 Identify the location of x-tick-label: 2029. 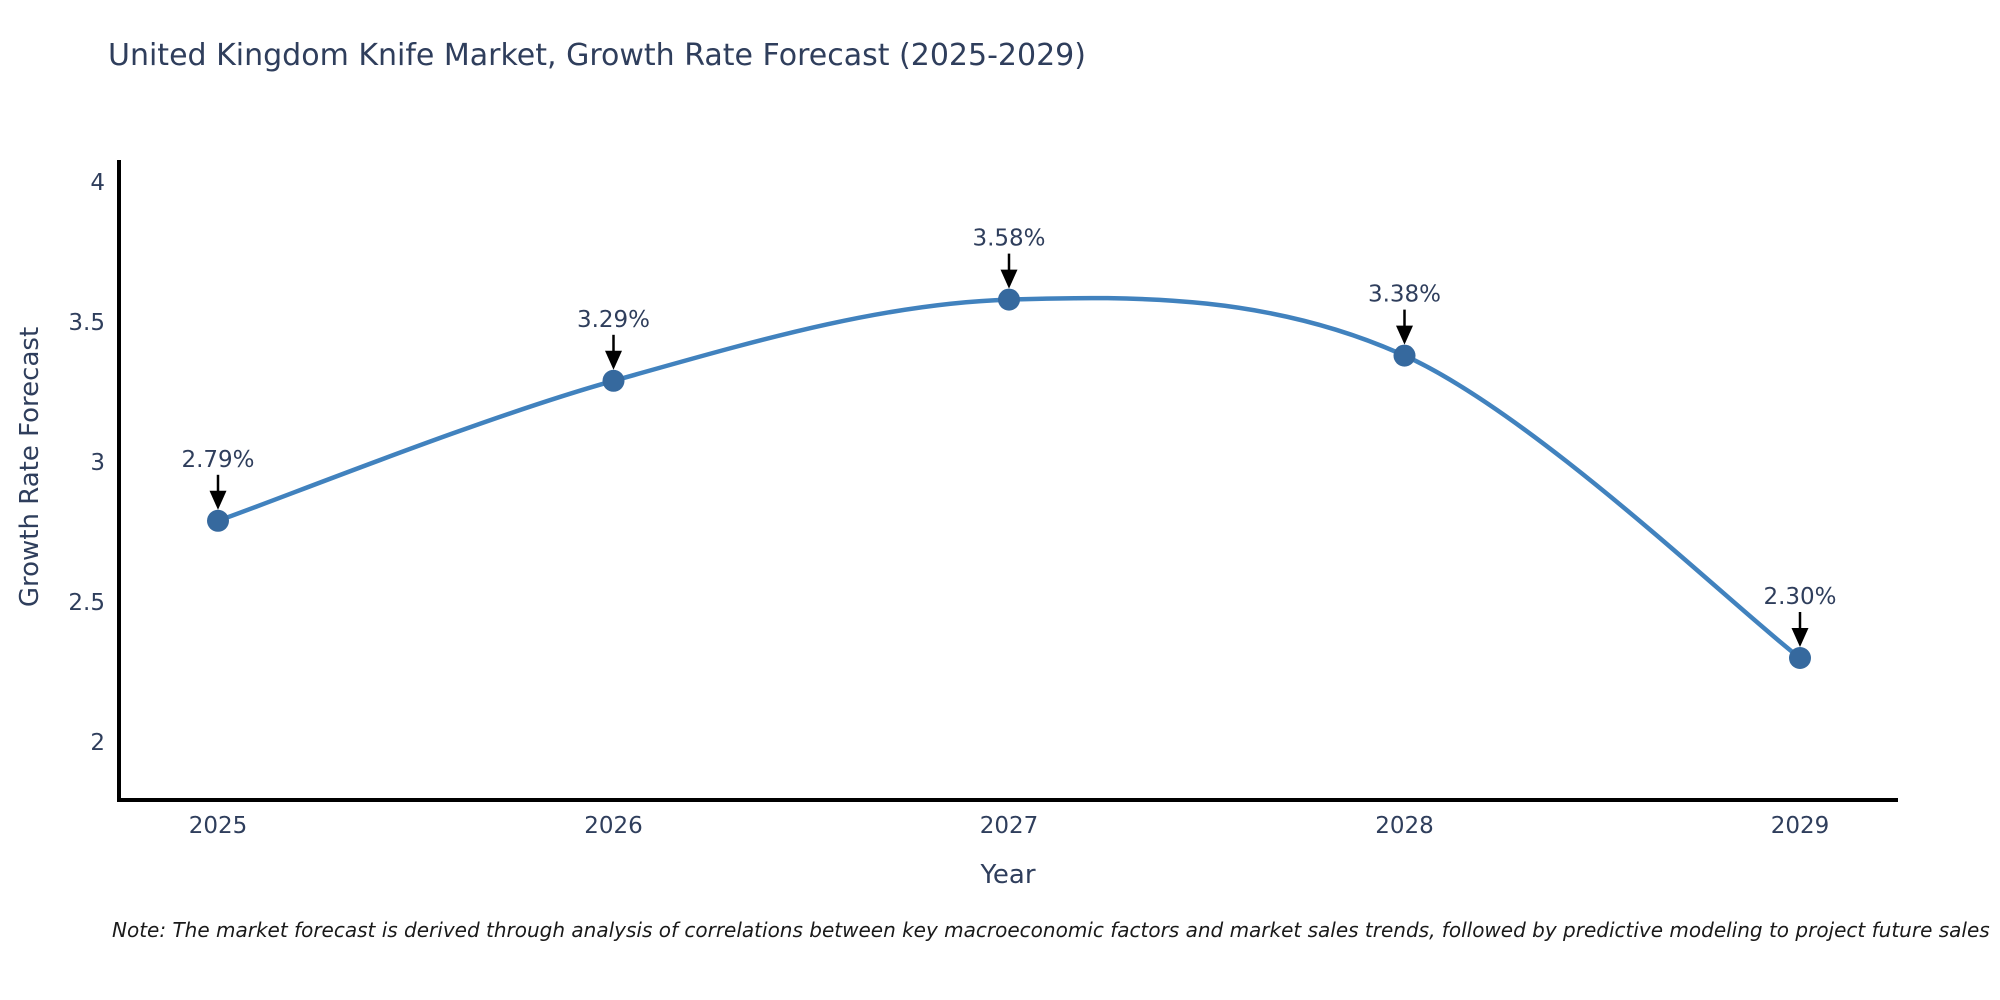
(1800, 826).